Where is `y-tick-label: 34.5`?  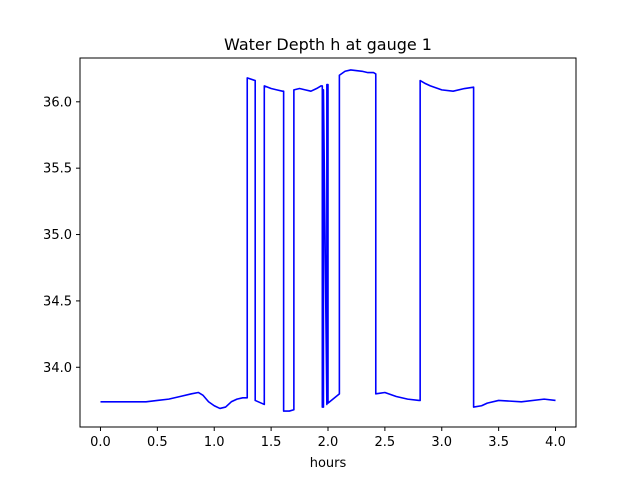 y-tick-label: 34.5 is located at coordinates (57, 301).